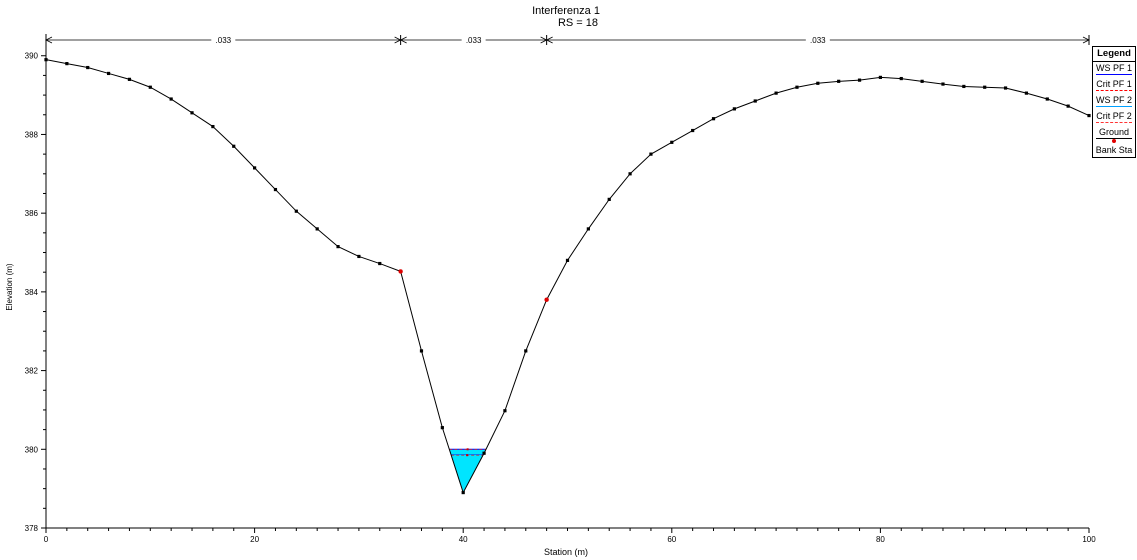 This screenshot has width=1137, height=560. I want to click on legend-item-label: Crit PF 1, so click(1114, 84).